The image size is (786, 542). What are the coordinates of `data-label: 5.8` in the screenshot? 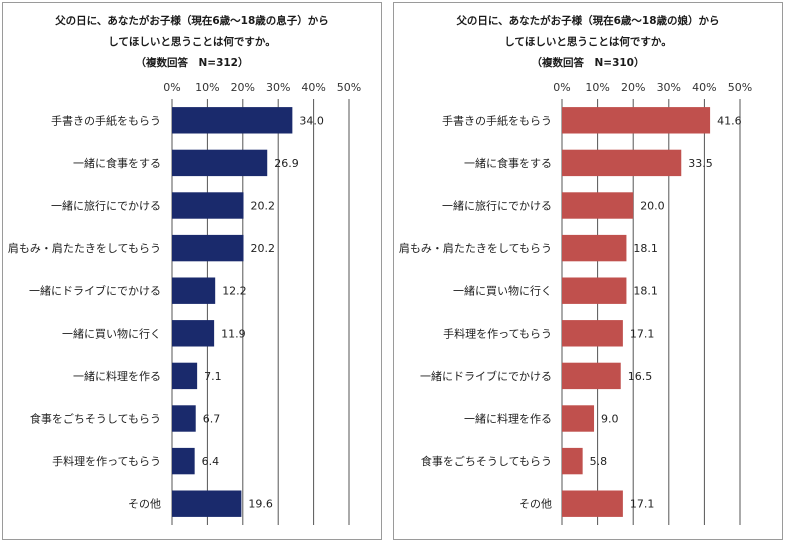 It's located at (599, 461).